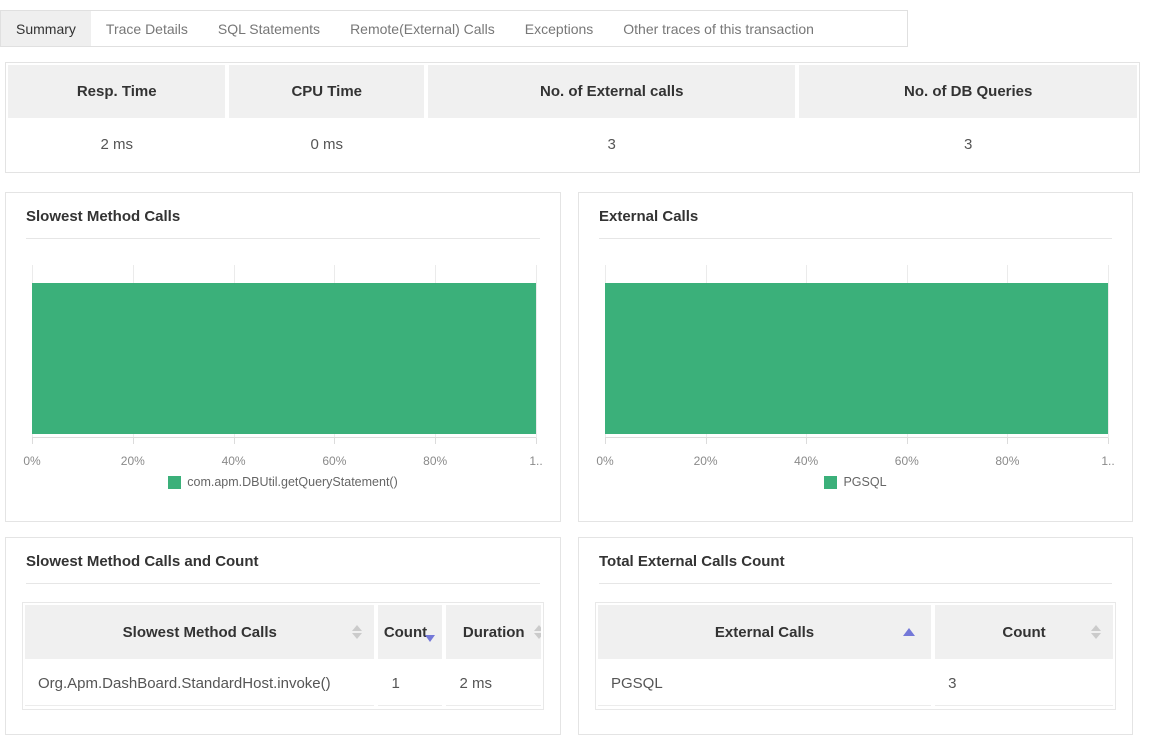 The image size is (1150, 743). I want to click on cell-external-call-name: PGSQL, so click(765, 683).